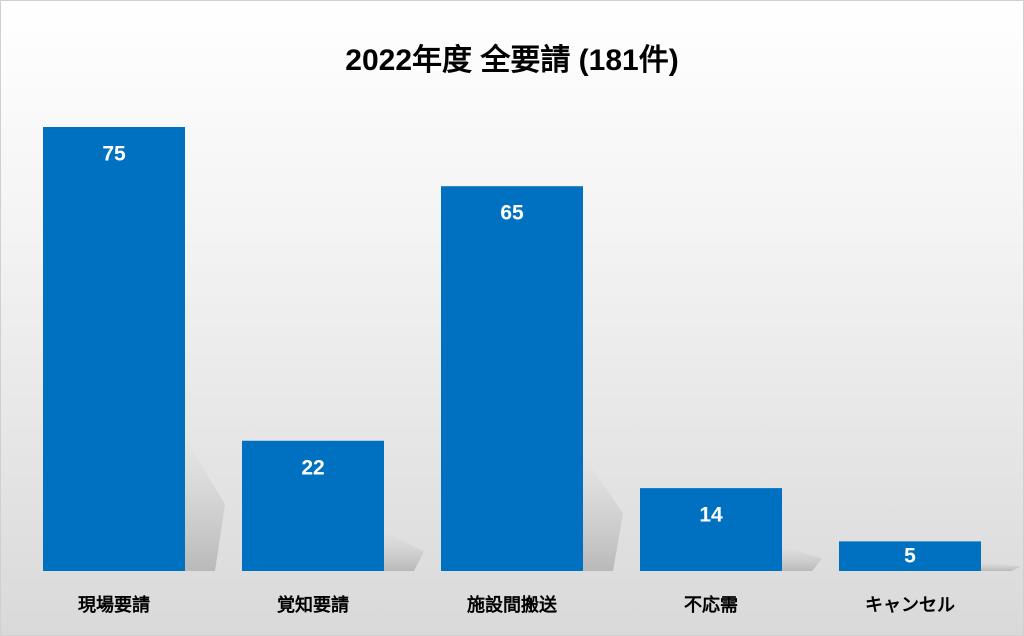 This screenshot has height=636, width=1024. What do you see at coordinates (512, 213) in the screenshot?
I see `data-label: 65` at bounding box center [512, 213].